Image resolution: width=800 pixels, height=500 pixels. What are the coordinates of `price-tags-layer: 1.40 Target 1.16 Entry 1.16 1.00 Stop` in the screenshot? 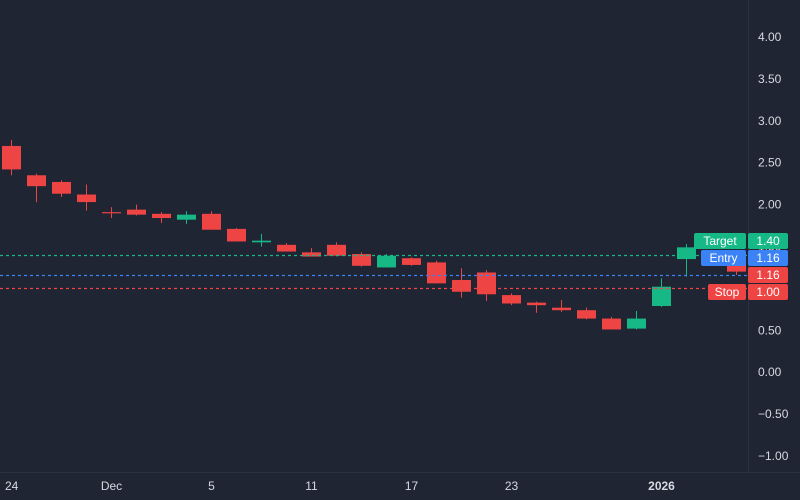 It's located at (741, 266).